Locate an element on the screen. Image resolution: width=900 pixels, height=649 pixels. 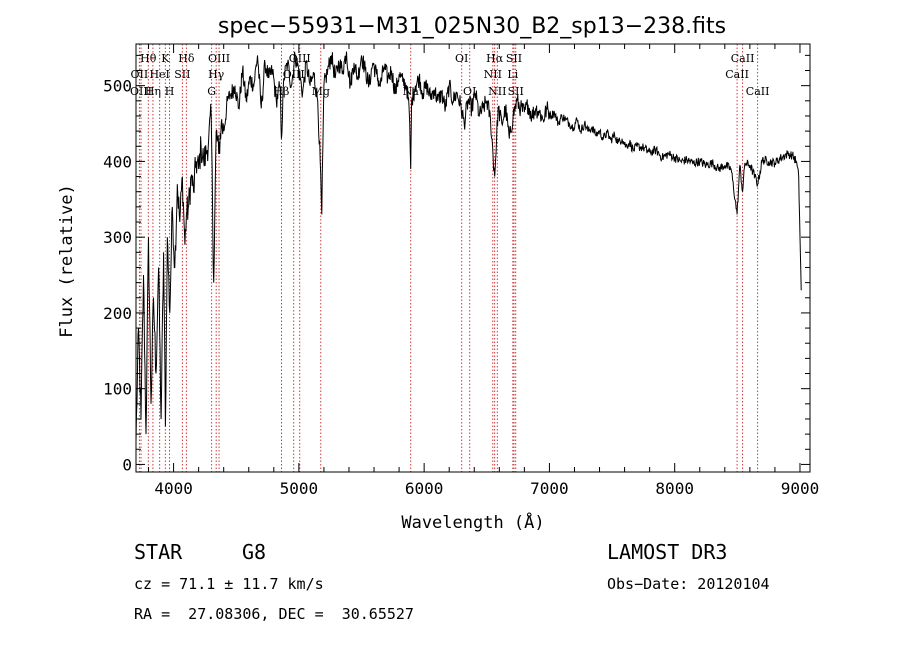
line-label: Mg is located at coordinates (321, 91).